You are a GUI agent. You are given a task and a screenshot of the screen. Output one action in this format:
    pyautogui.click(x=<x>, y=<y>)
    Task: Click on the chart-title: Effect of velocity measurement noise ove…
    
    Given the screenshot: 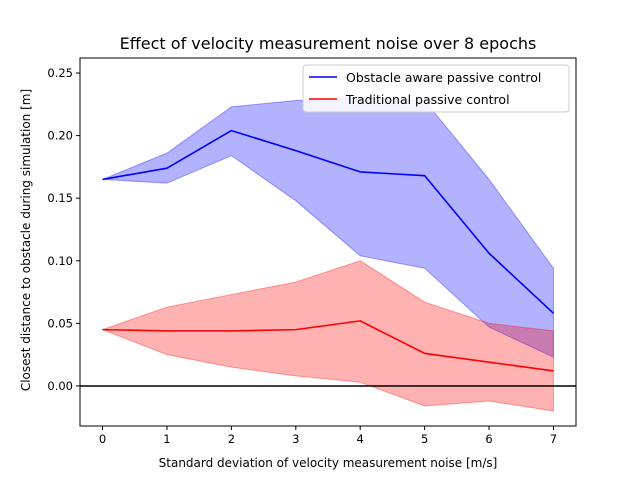 What is the action you would take?
    pyautogui.click(x=328, y=43)
    